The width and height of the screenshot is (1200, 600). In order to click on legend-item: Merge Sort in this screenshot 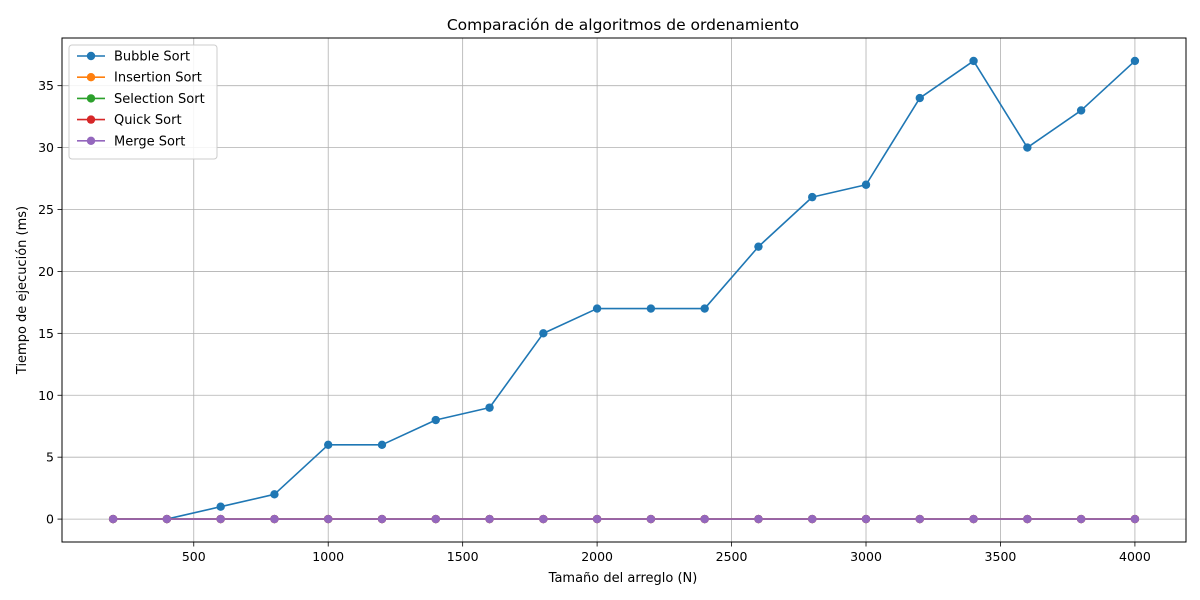, I will do `click(131, 141)`.